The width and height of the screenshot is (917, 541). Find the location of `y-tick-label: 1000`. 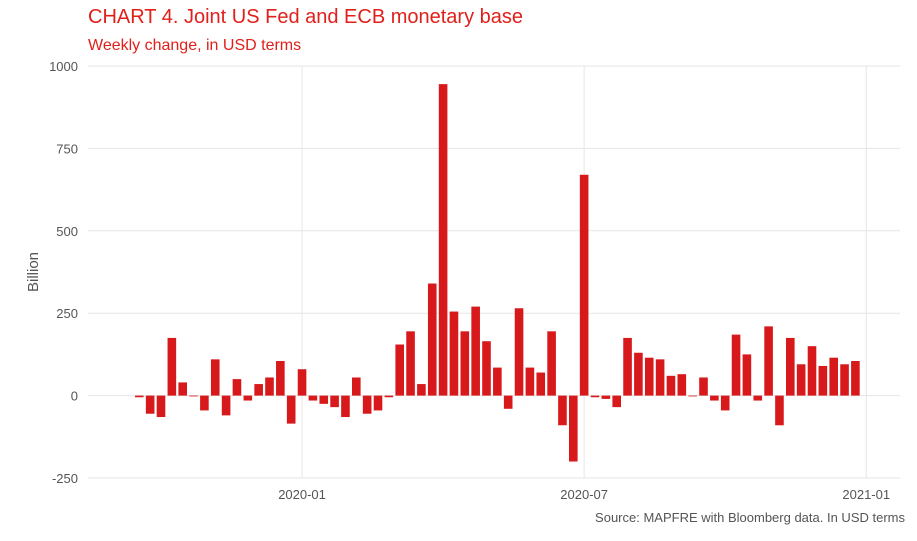

y-tick-label: 1000 is located at coordinates (63, 66).